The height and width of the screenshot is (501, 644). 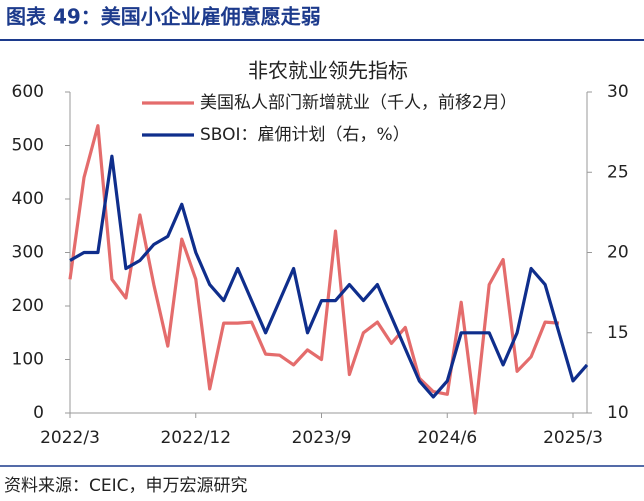 What do you see at coordinates (358, 103) in the screenshot?
I see `legend-label: 美国私人部门新增就业（千人，前移2月）` at bounding box center [358, 103].